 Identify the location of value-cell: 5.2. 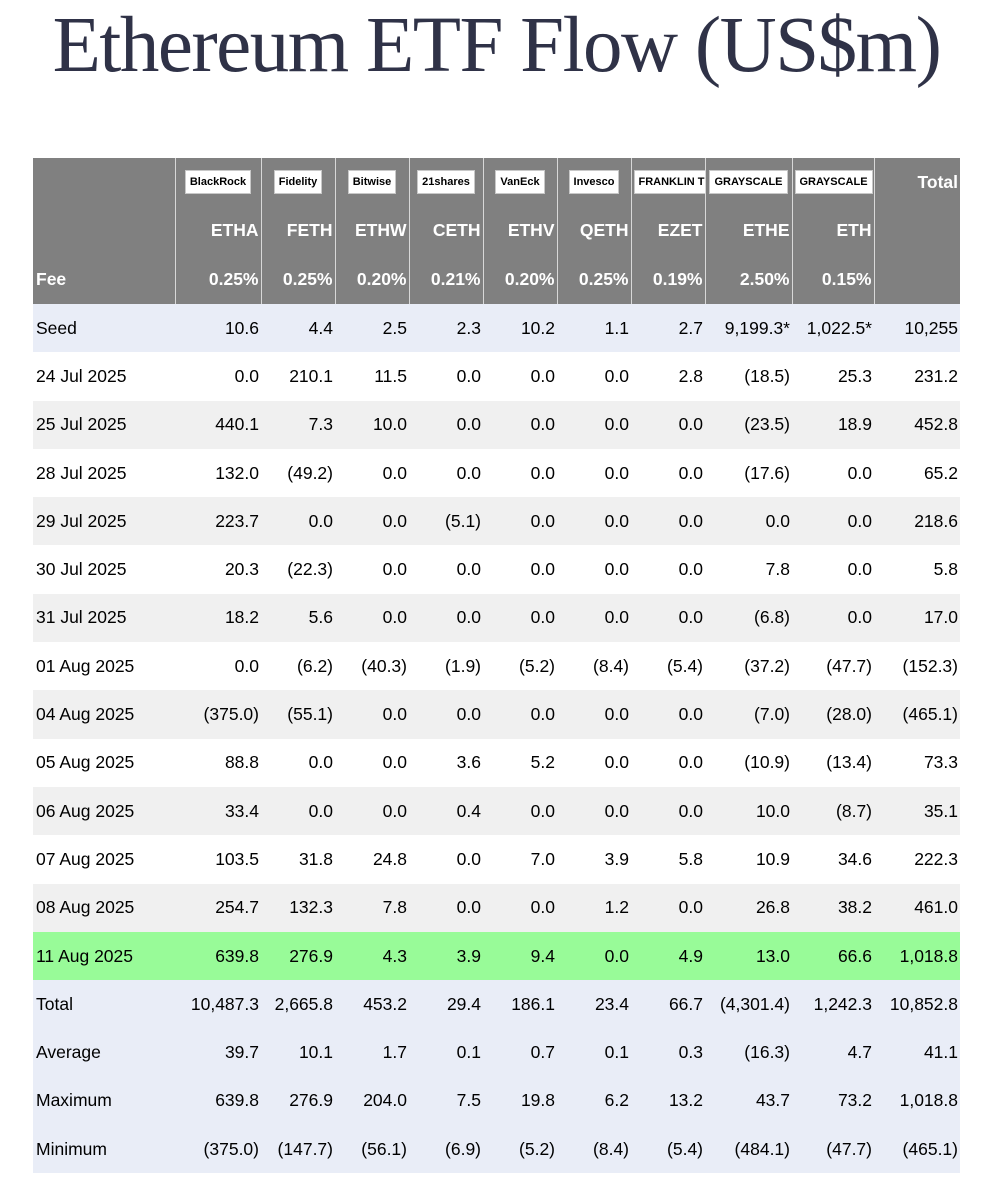
(520, 762).